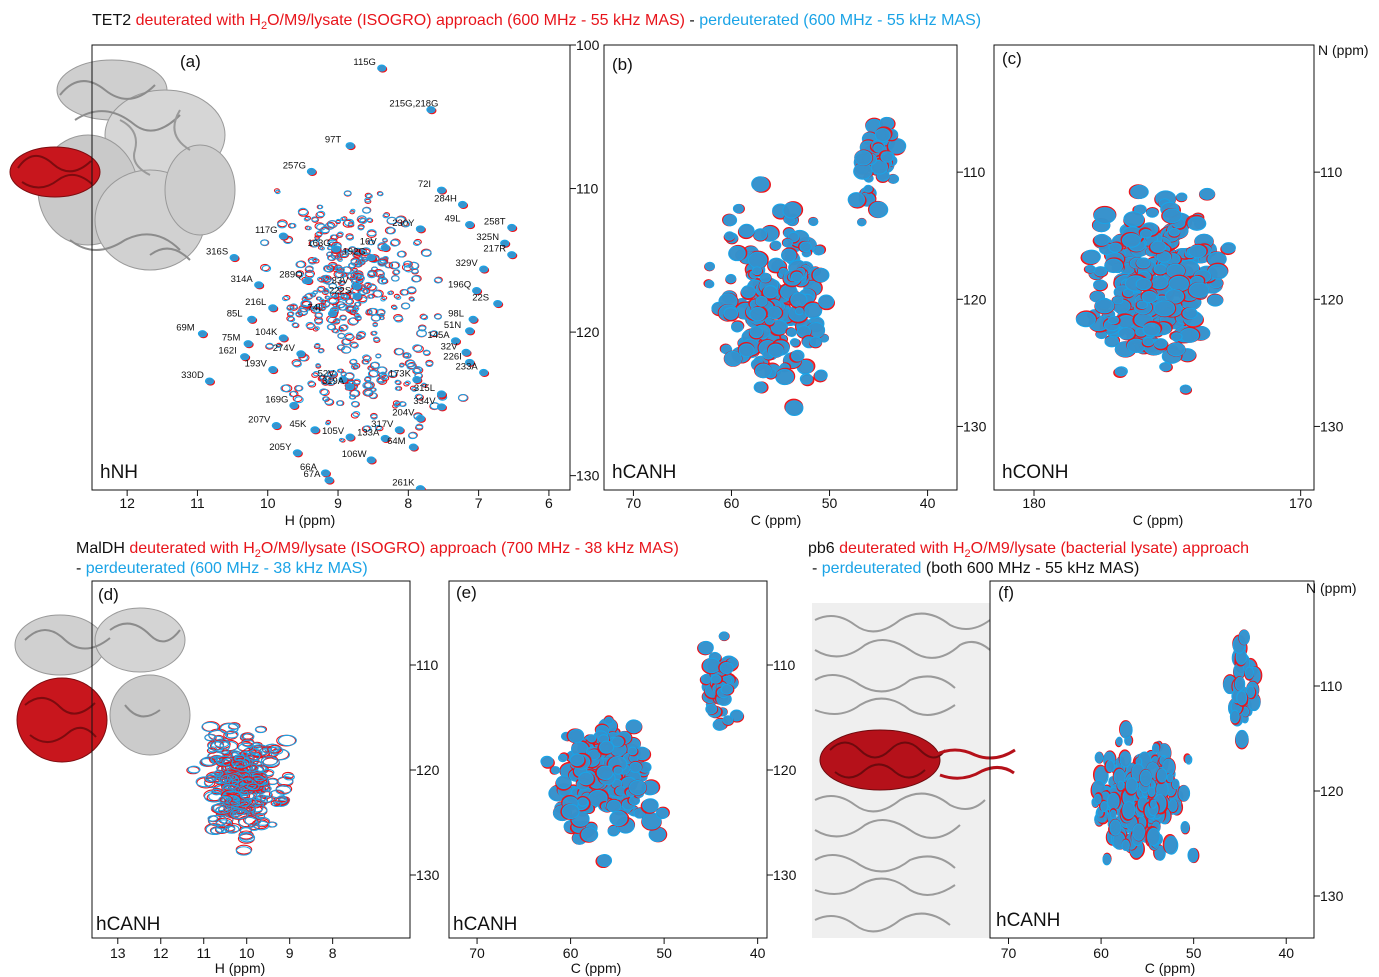  What do you see at coordinates (445, 198) in the screenshot?
I see `panel-a-assignment-label: 284H` at bounding box center [445, 198].